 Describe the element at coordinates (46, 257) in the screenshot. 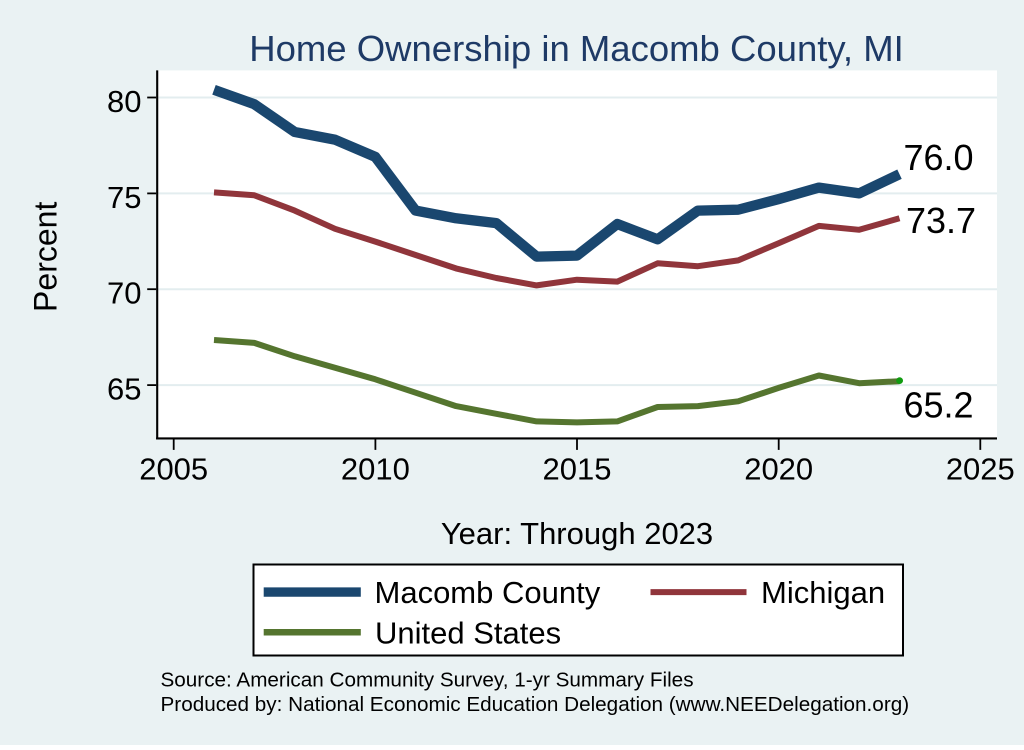

I see `svg-text: Percent` at that location.